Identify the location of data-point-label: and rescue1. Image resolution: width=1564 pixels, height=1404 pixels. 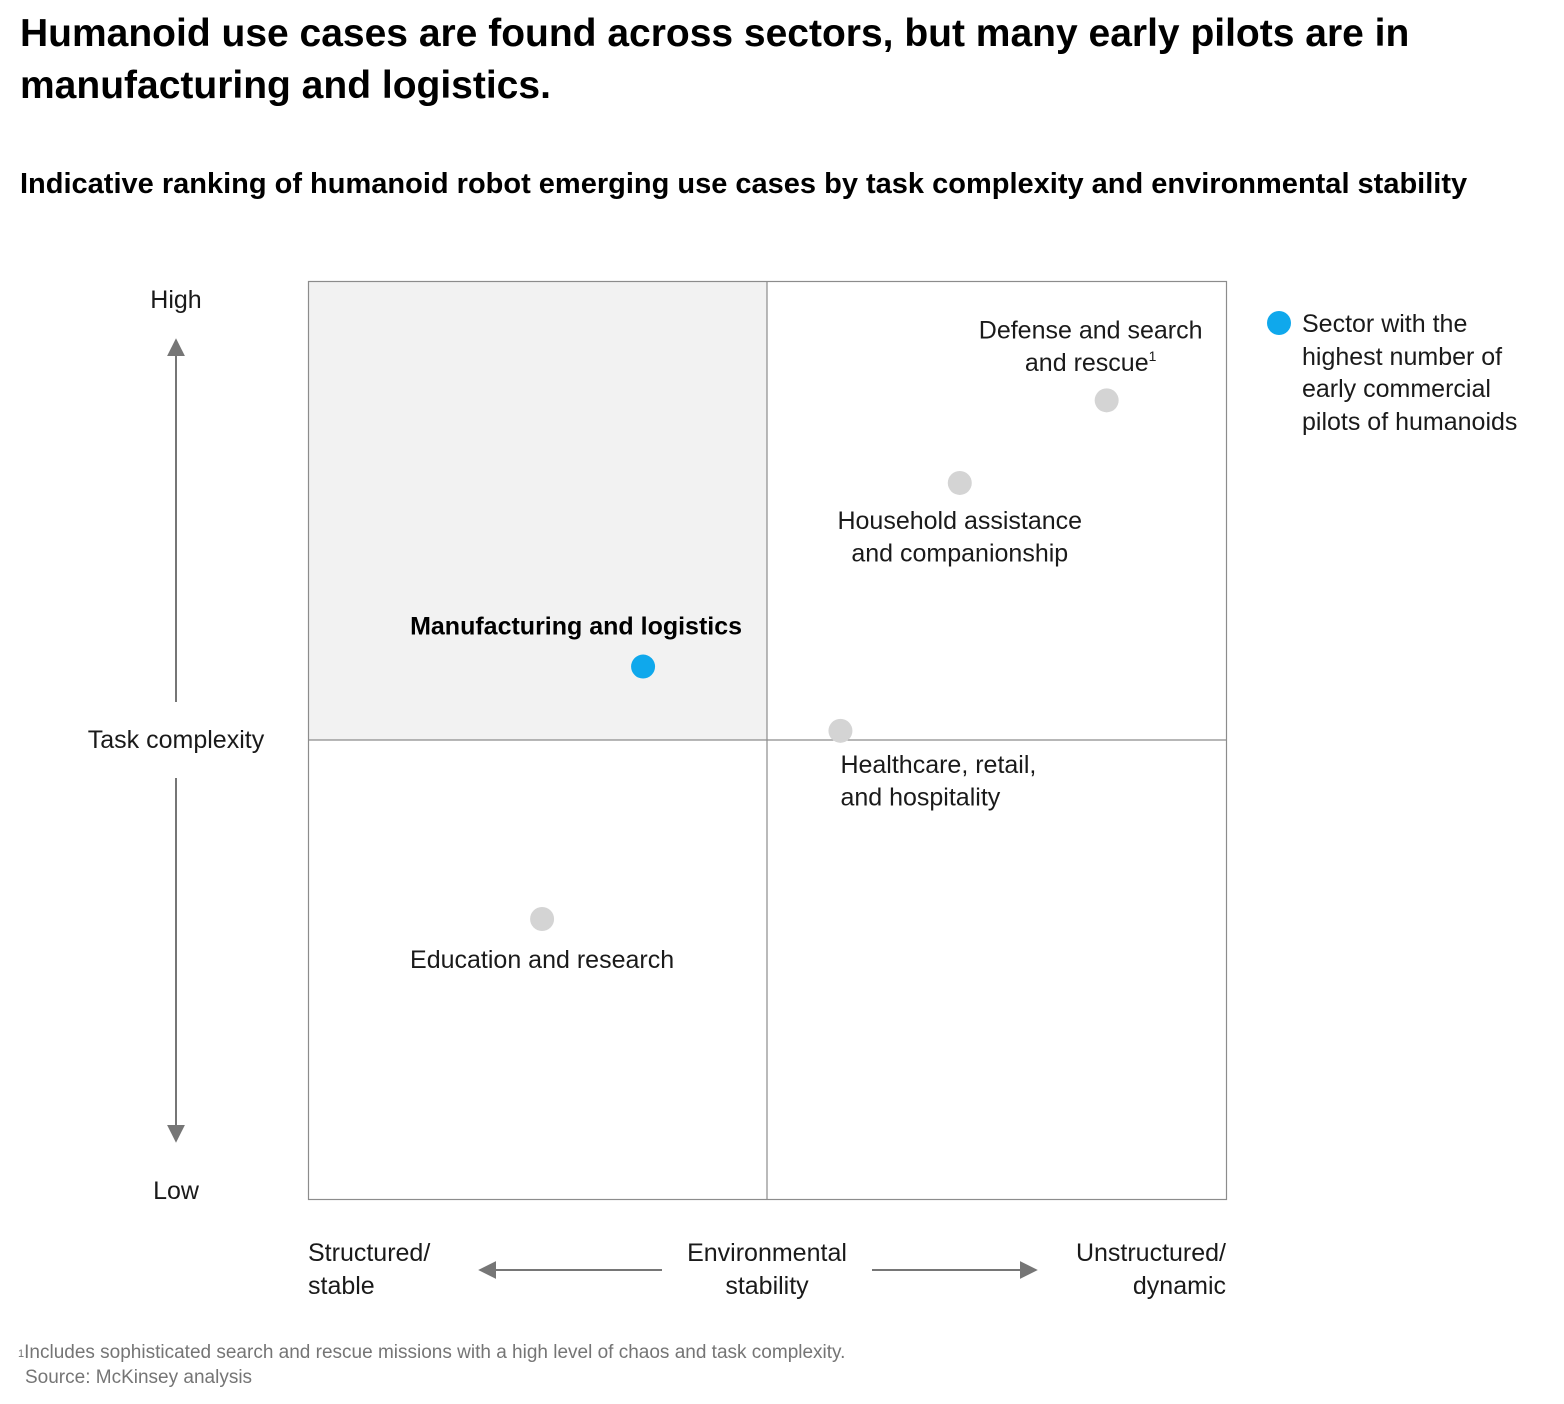
(1091, 362).